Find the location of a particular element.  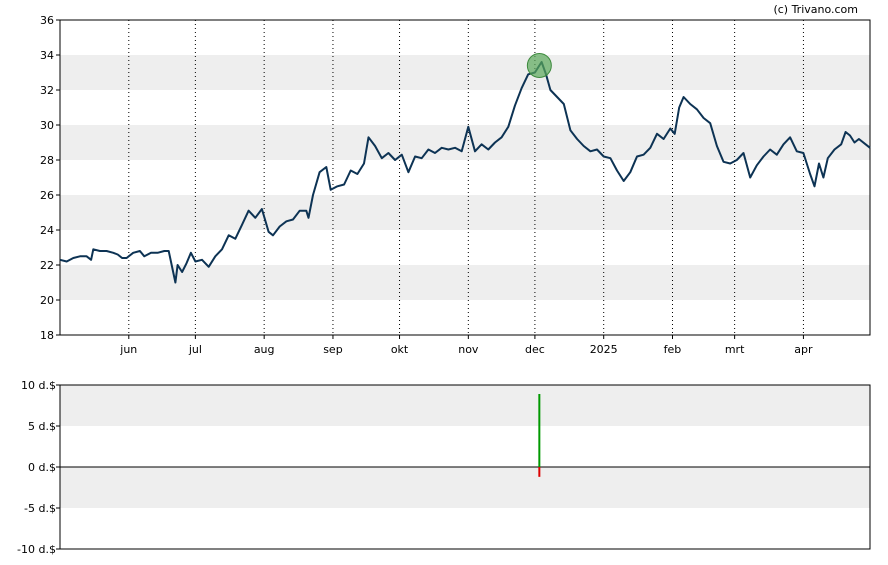

dividend-marker is located at coordinates (539, 65).